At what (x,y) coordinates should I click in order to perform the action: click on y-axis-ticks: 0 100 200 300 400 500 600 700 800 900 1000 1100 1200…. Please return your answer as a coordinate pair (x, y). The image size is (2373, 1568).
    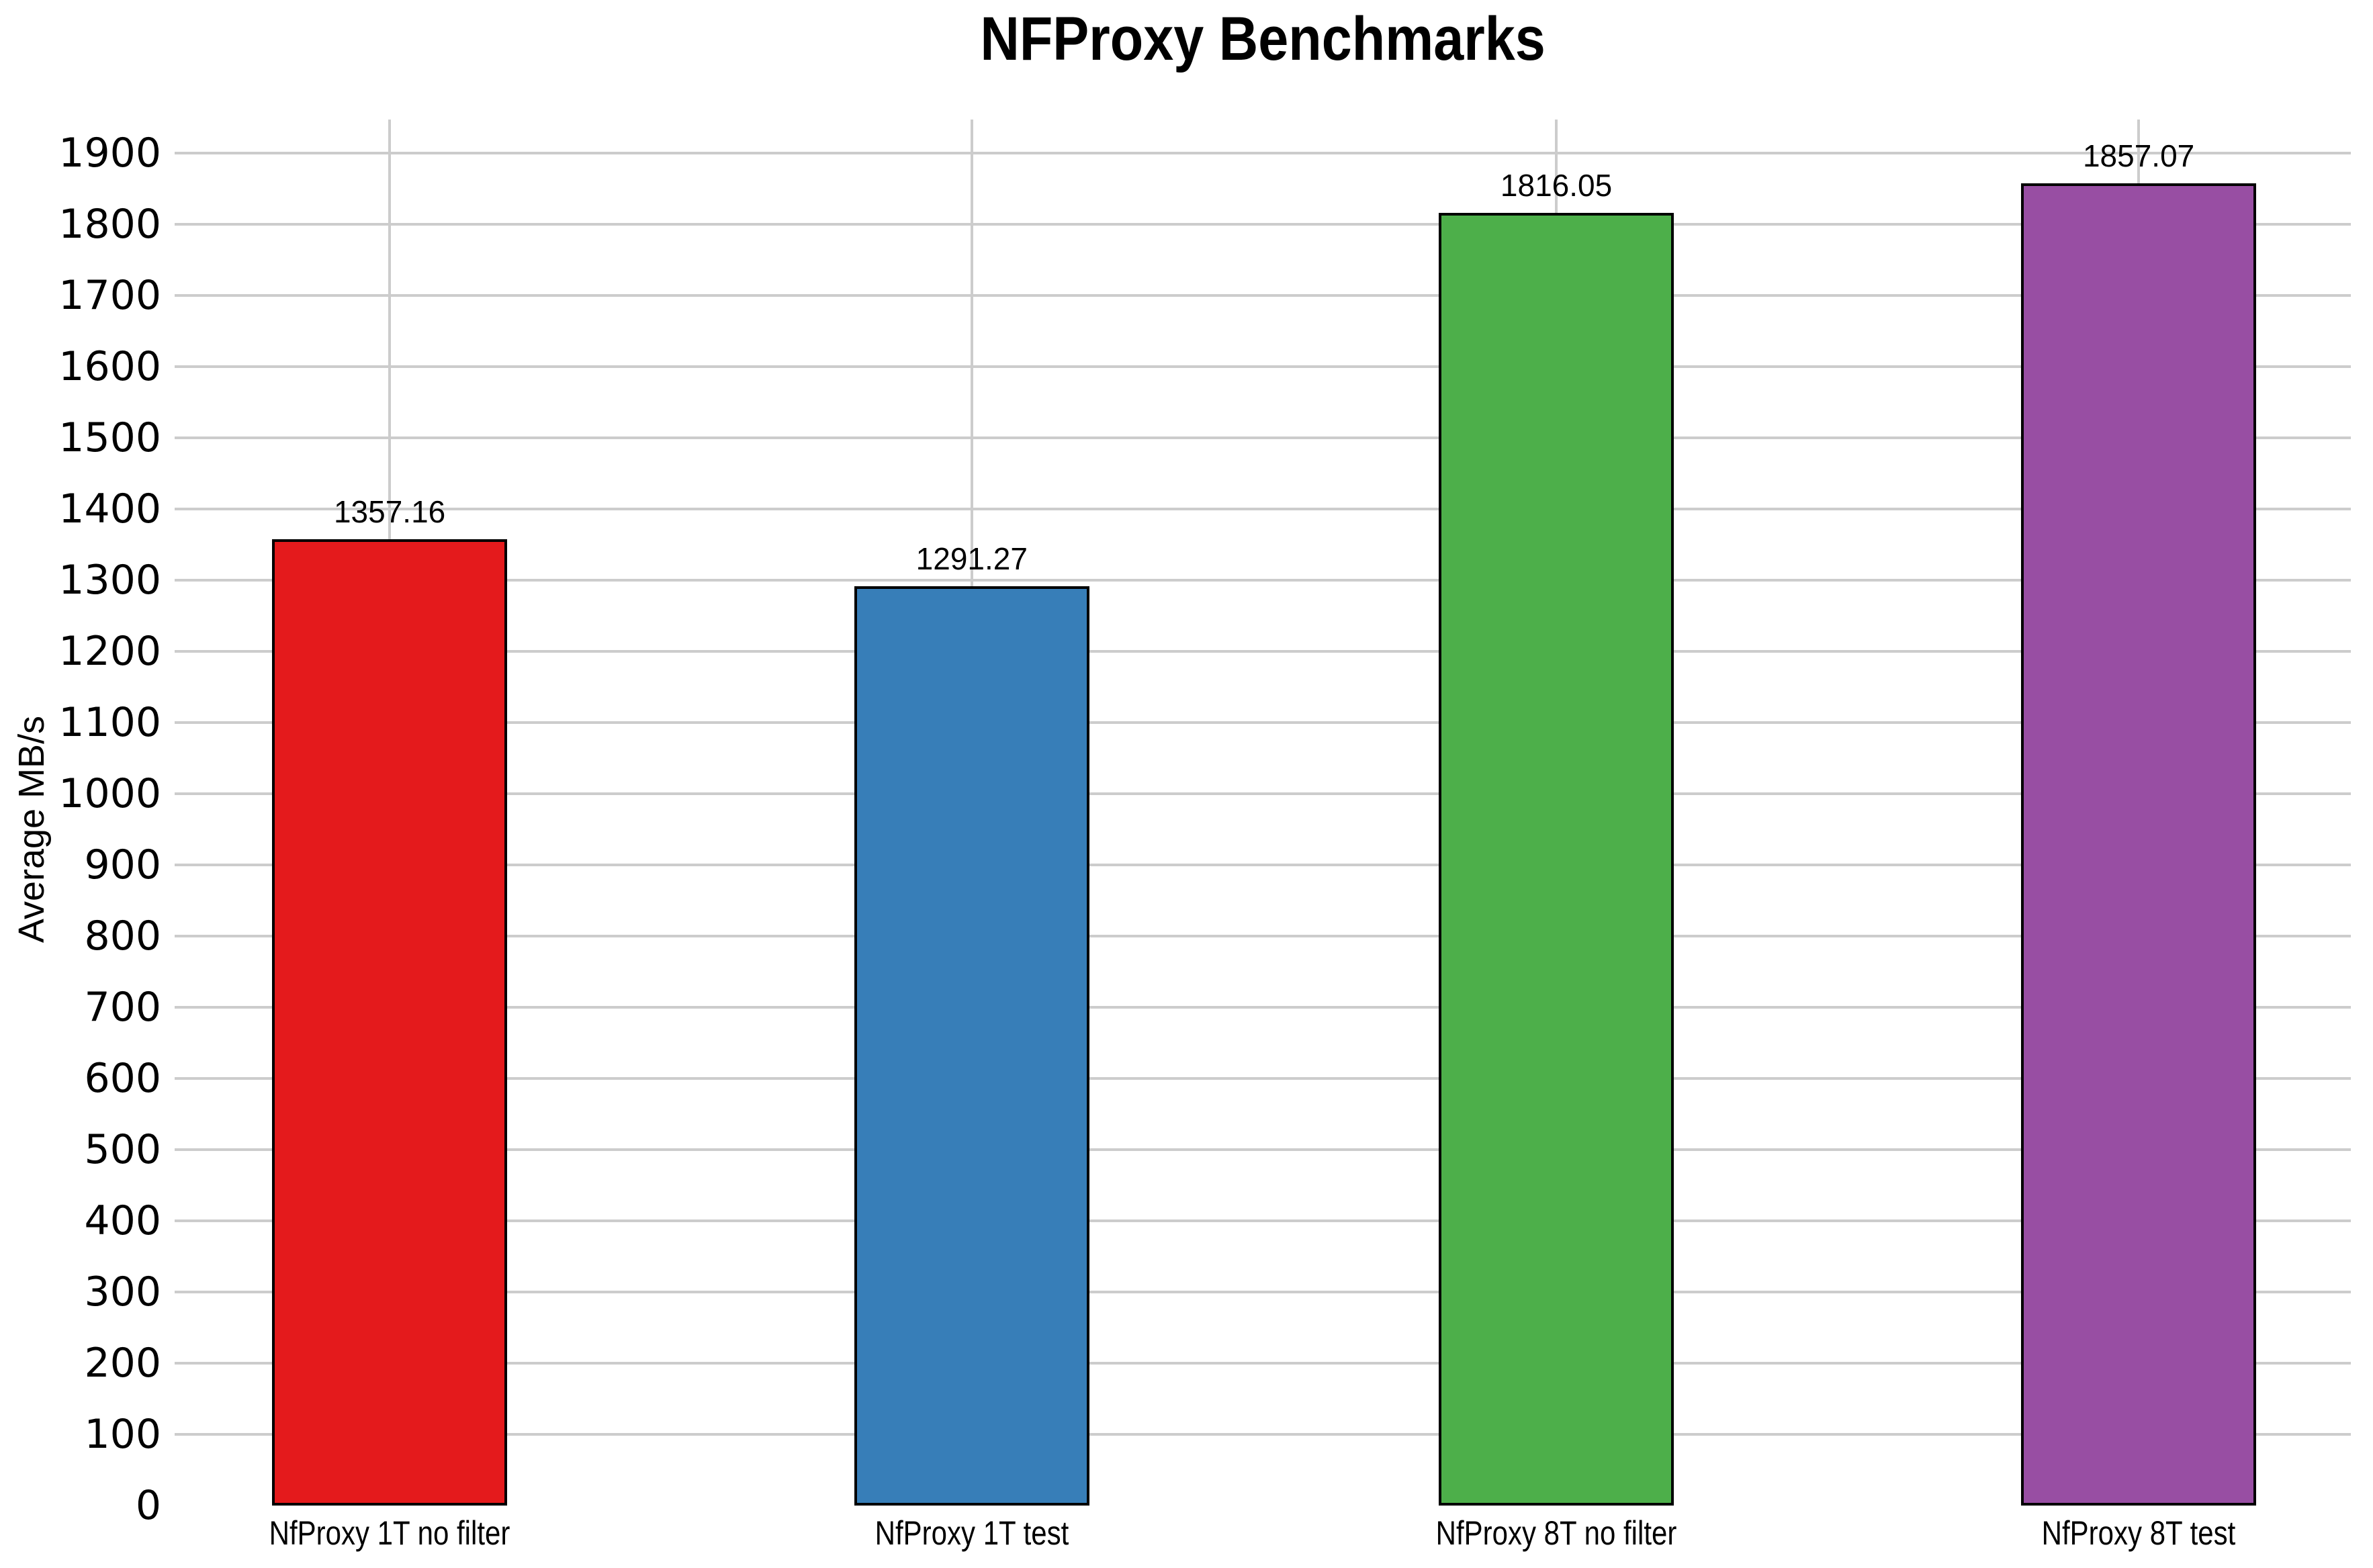
    Looking at the image, I should click on (80, 784).